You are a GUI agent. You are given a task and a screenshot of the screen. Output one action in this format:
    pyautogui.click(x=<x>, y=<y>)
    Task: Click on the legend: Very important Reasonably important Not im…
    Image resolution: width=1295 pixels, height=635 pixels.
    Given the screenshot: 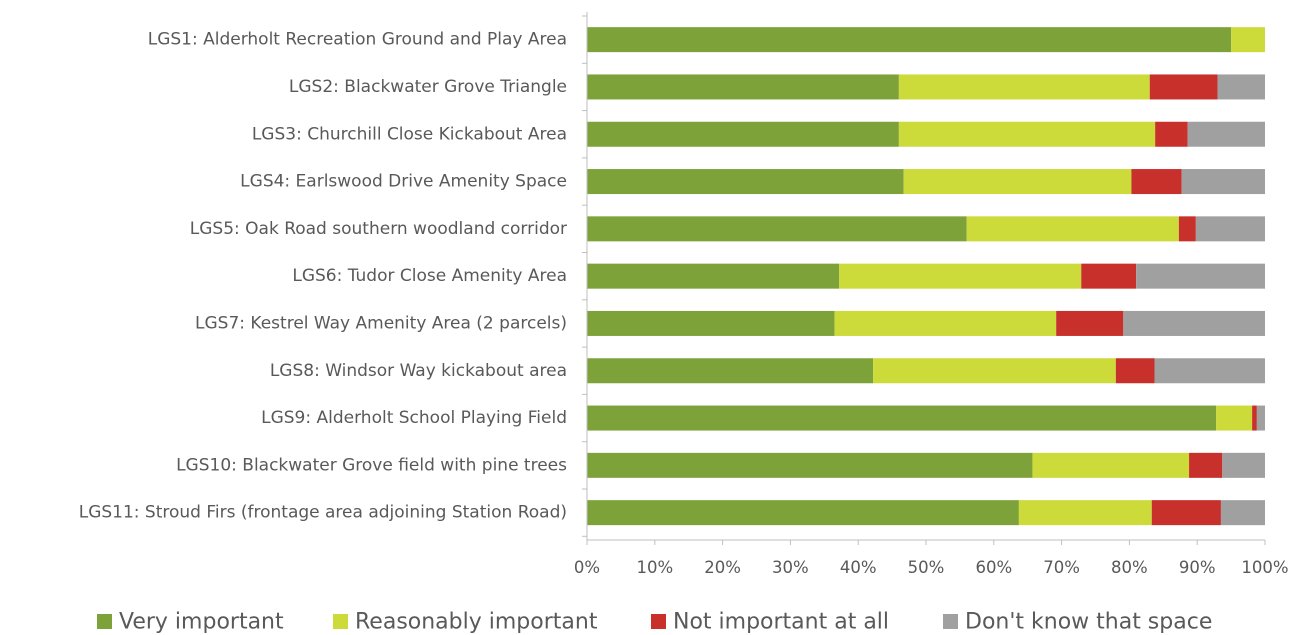 What is the action you would take?
    pyautogui.click(x=654, y=622)
    